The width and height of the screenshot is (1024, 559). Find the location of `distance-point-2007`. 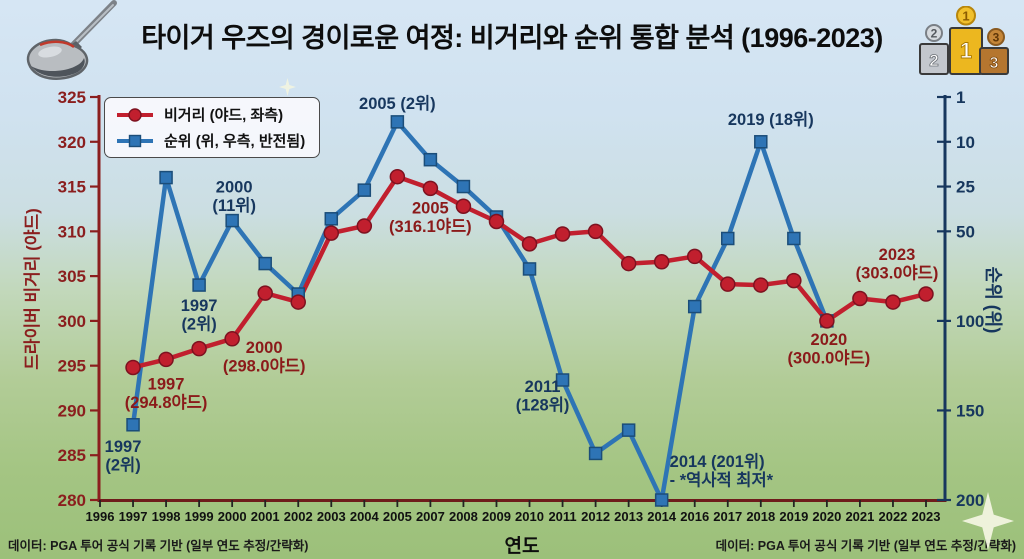

distance-point-2007 is located at coordinates (430, 188).